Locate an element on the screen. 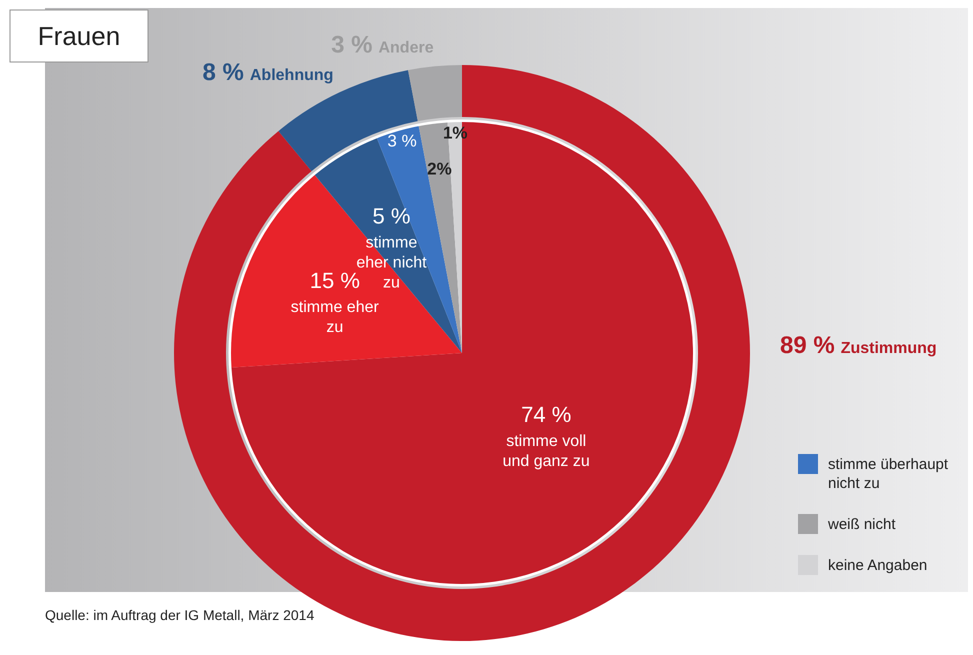 This screenshot has width=973, height=655. slice-label: Ablehnung is located at coordinates (292, 75).